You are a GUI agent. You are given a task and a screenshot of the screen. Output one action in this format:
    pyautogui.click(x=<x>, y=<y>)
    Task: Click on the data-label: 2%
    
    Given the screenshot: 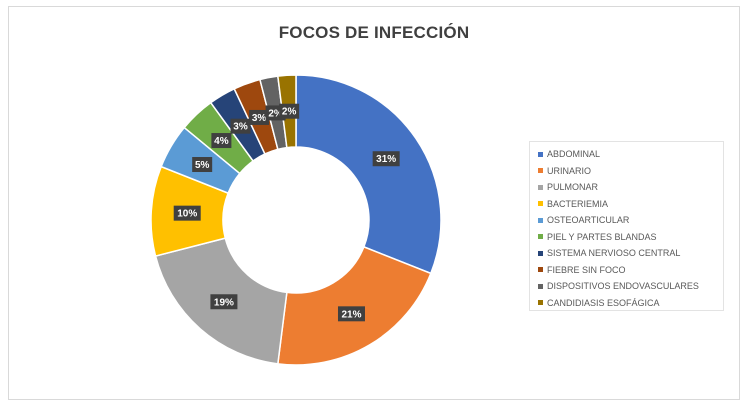 What is the action you would take?
    pyautogui.click(x=289, y=111)
    